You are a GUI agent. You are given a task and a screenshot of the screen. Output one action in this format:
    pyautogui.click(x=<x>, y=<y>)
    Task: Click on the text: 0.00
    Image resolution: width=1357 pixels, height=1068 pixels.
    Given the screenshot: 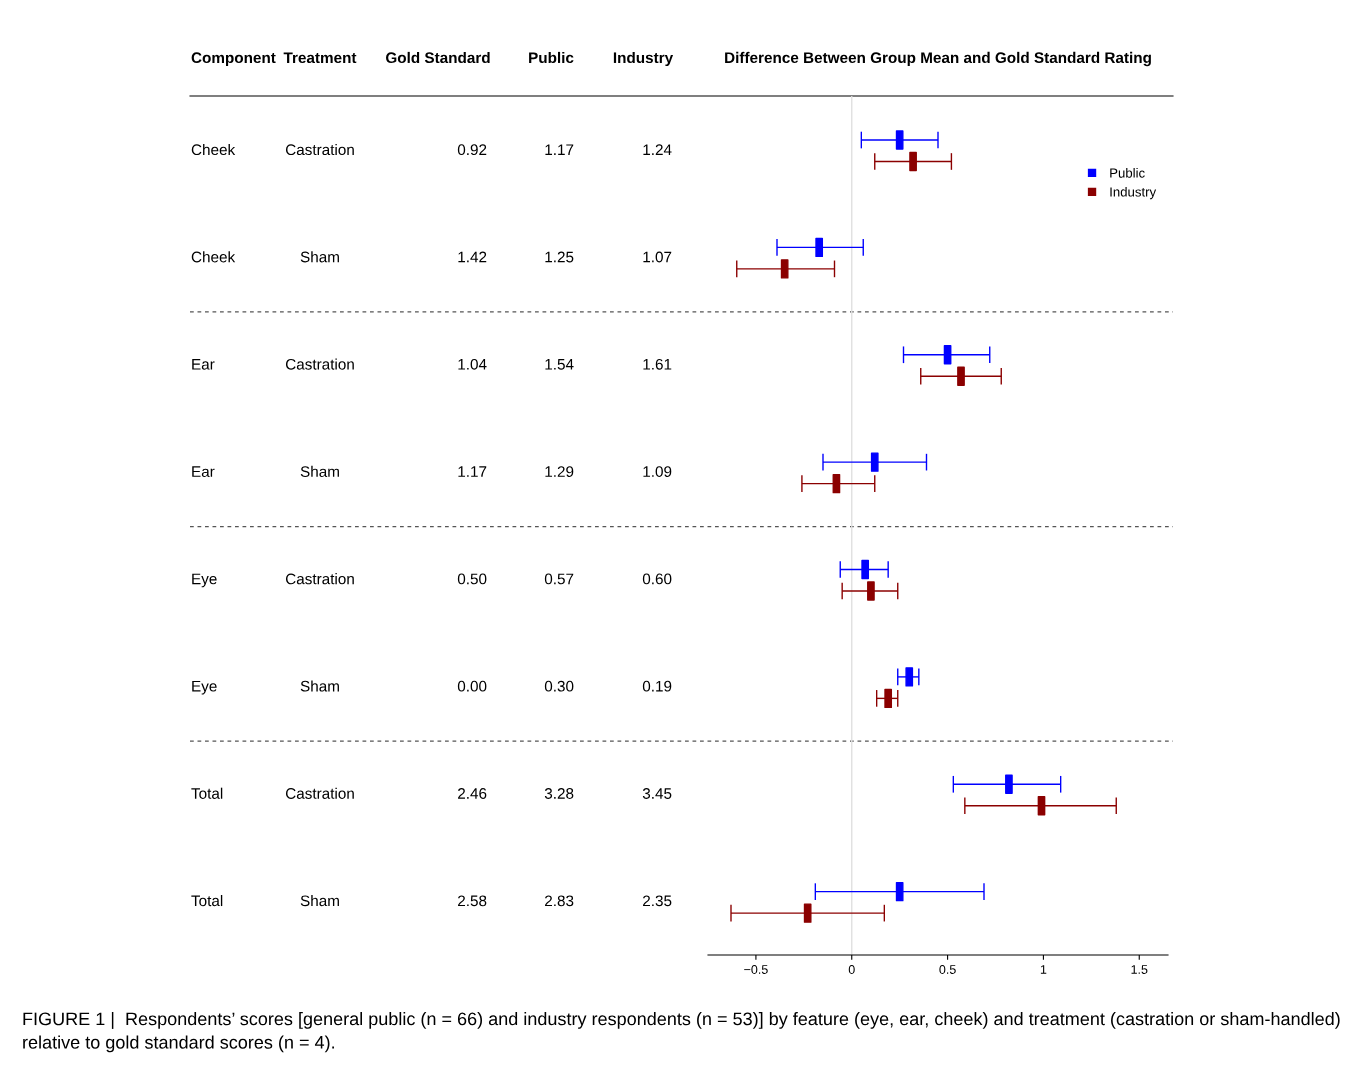 What is the action you would take?
    pyautogui.click(x=472, y=686)
    